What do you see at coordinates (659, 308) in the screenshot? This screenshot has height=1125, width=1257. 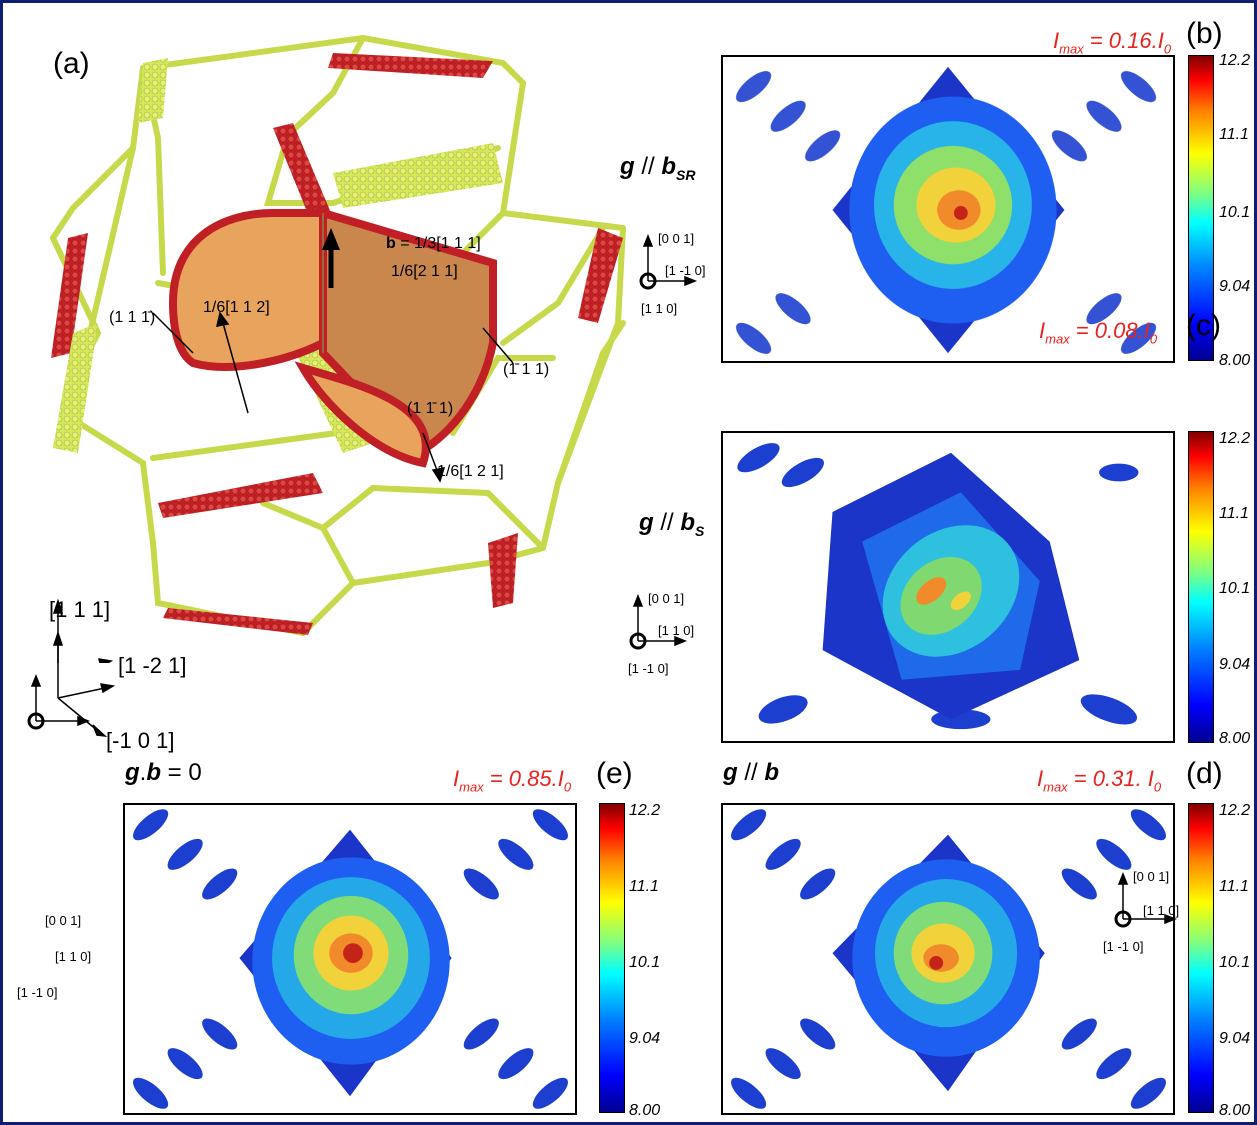 I see `panel-b-axis-out: [1 1 0]` at bounding box center [659, 308].